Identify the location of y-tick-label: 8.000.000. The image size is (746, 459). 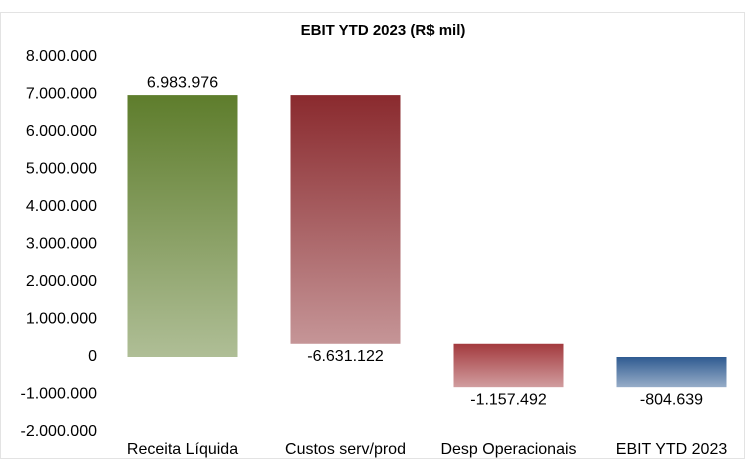
(61, 56).